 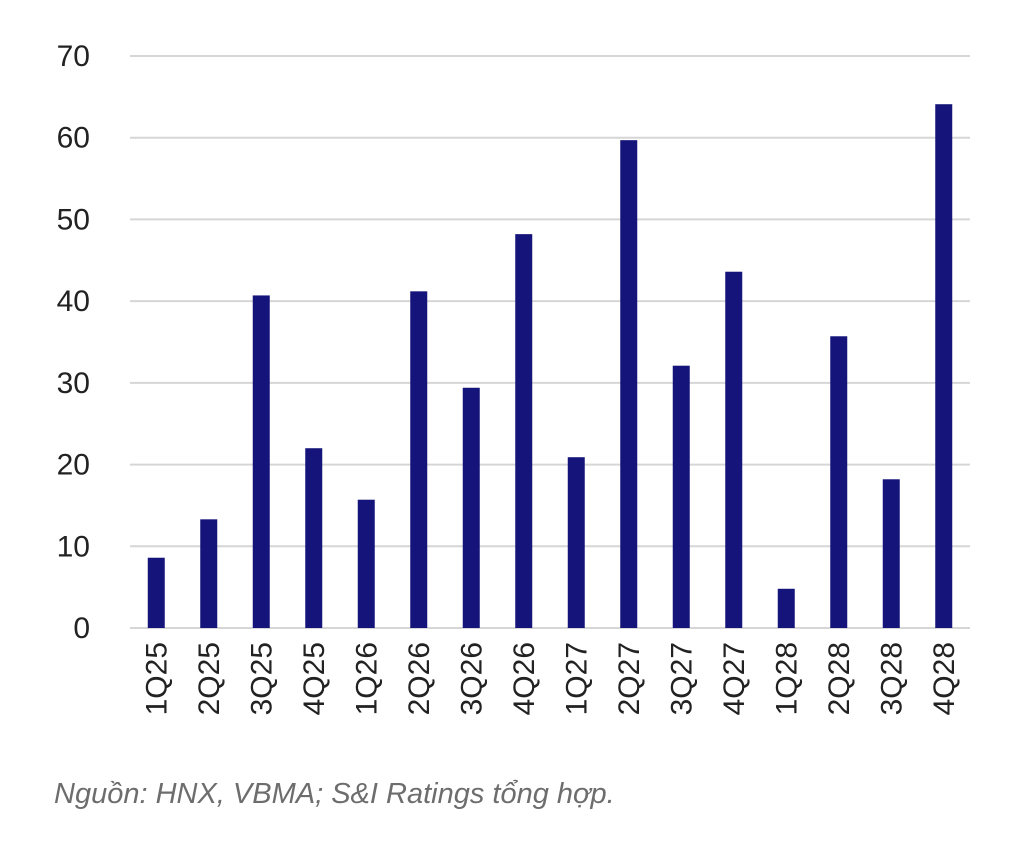 What do you see at coordinates (73, 342) in the screenshot?
I see `y-axis-ticks: 0 10 20 30 40 50 60 70` at bounding box center [73, 342].